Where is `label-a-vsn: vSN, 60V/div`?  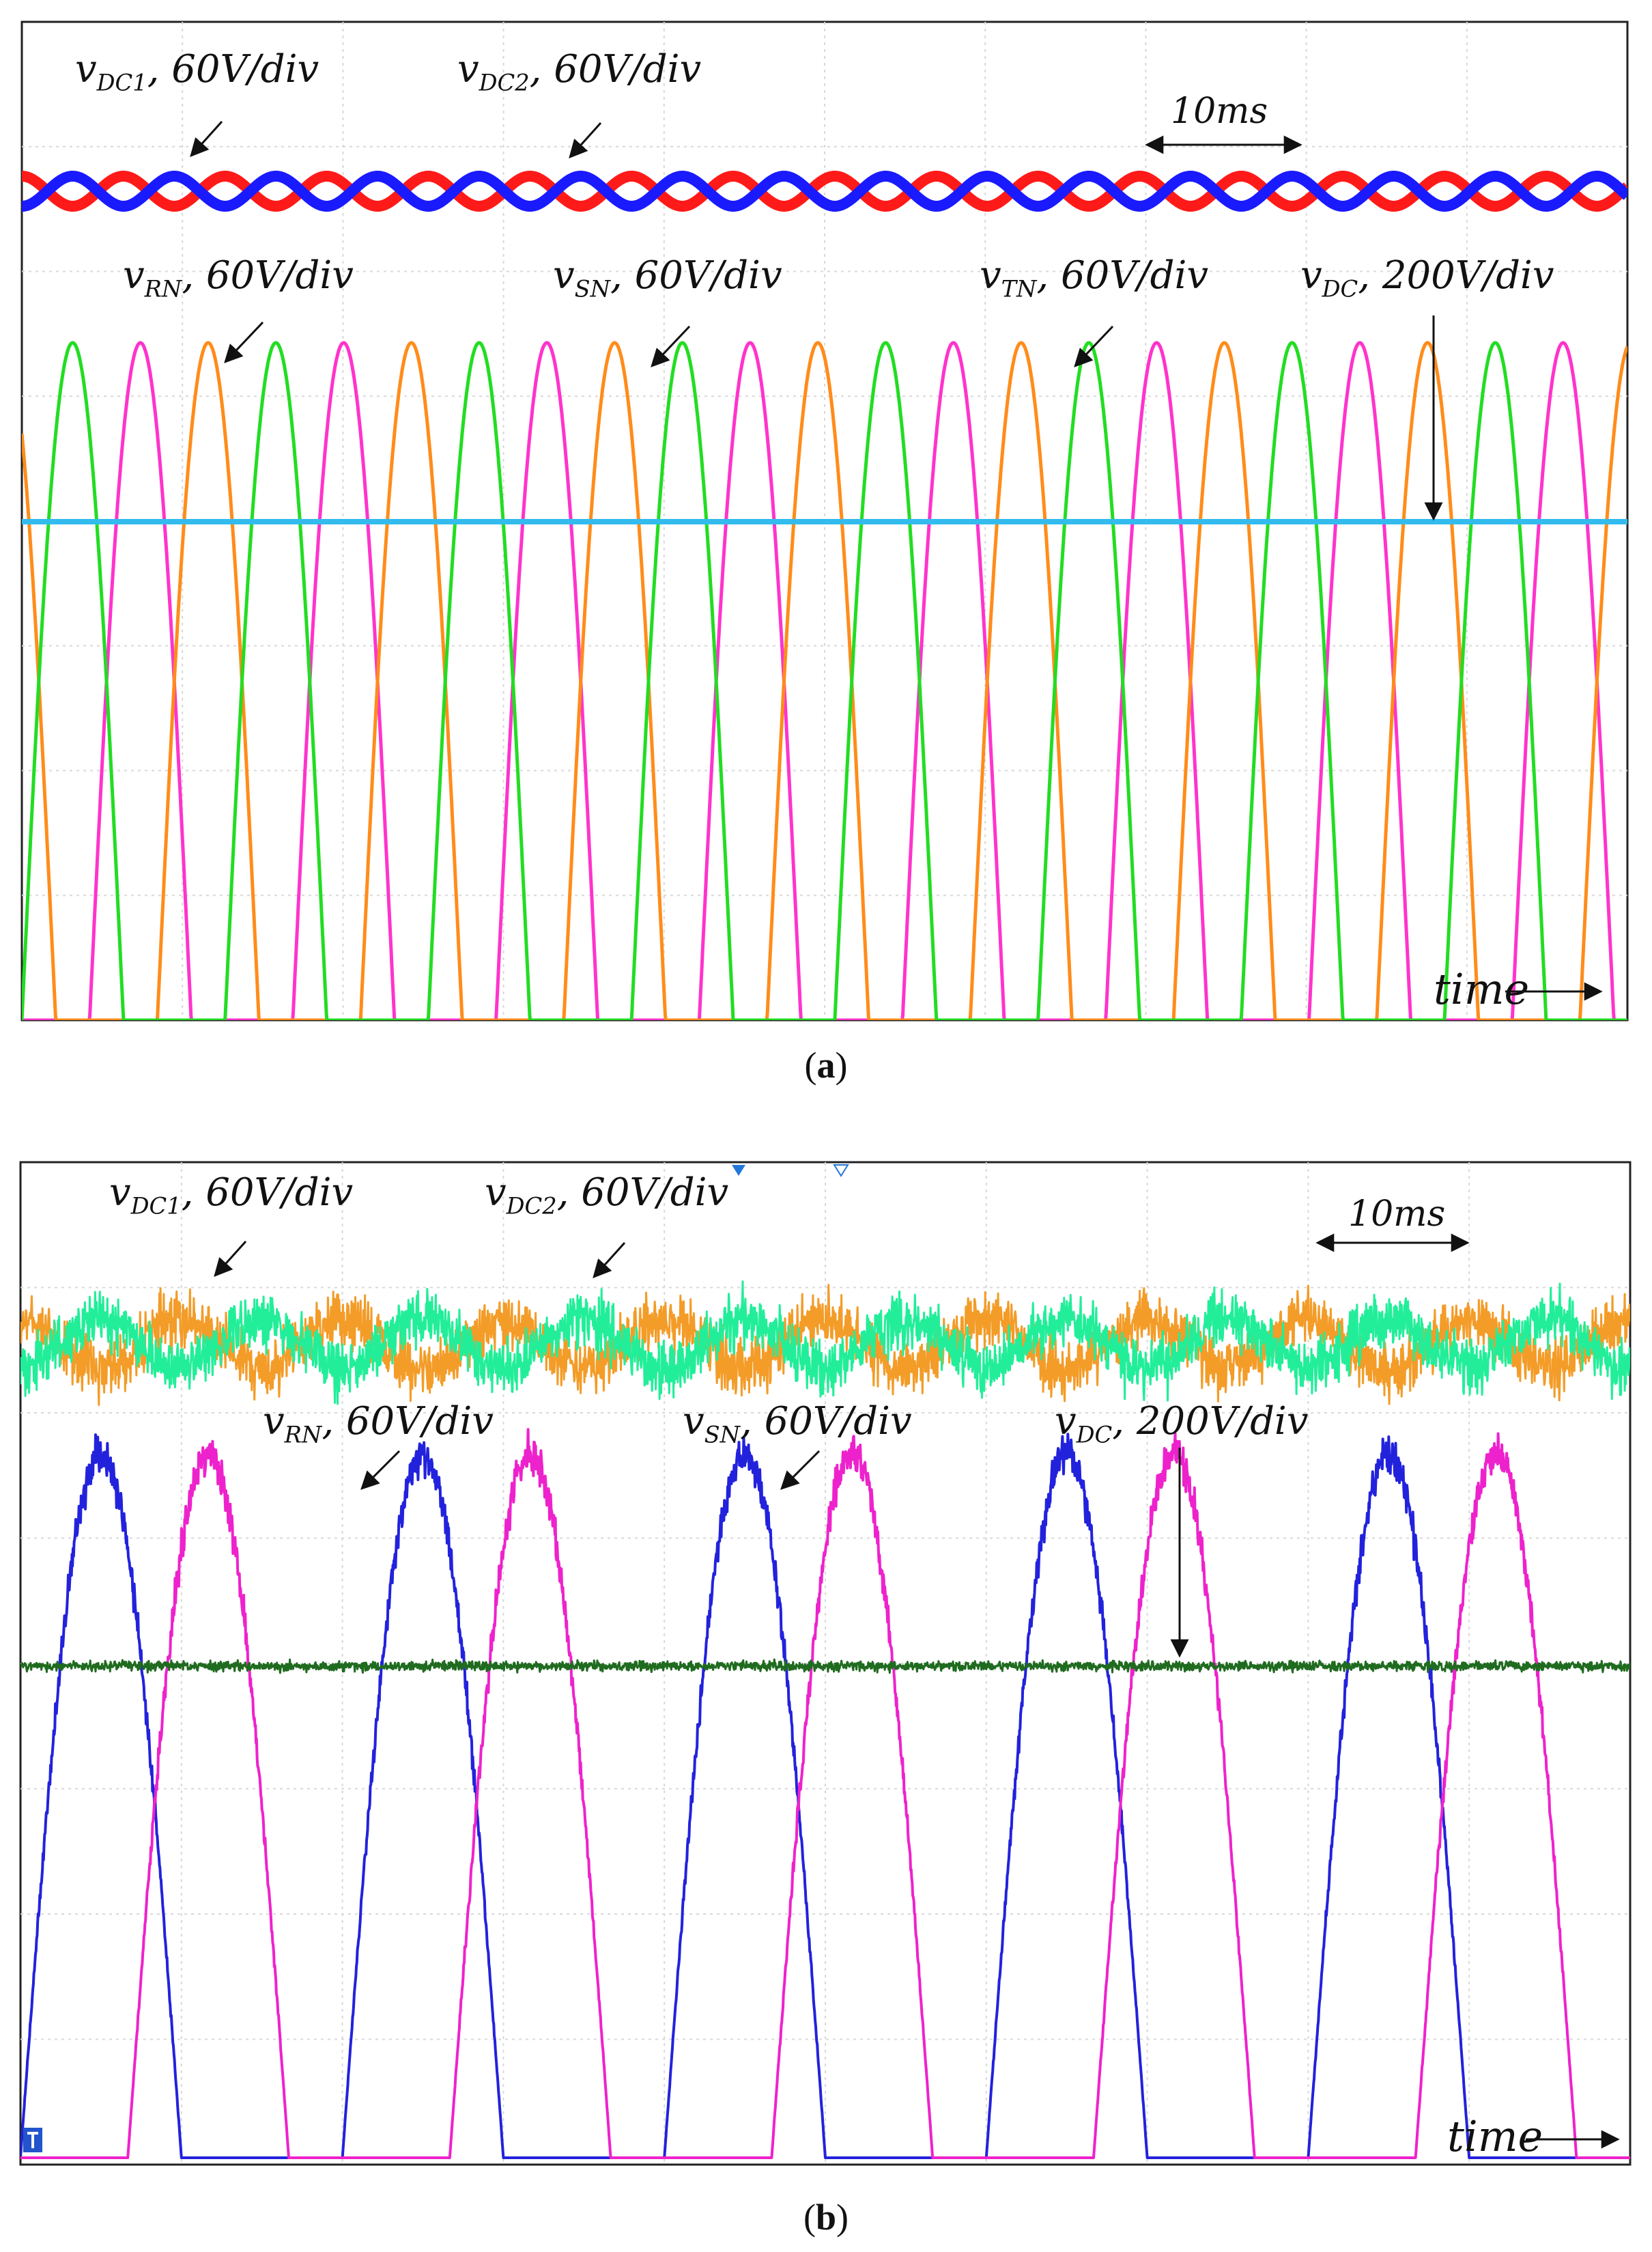
label-a-vsn: vSN, 60V/div is located at coordinates (667, 277).